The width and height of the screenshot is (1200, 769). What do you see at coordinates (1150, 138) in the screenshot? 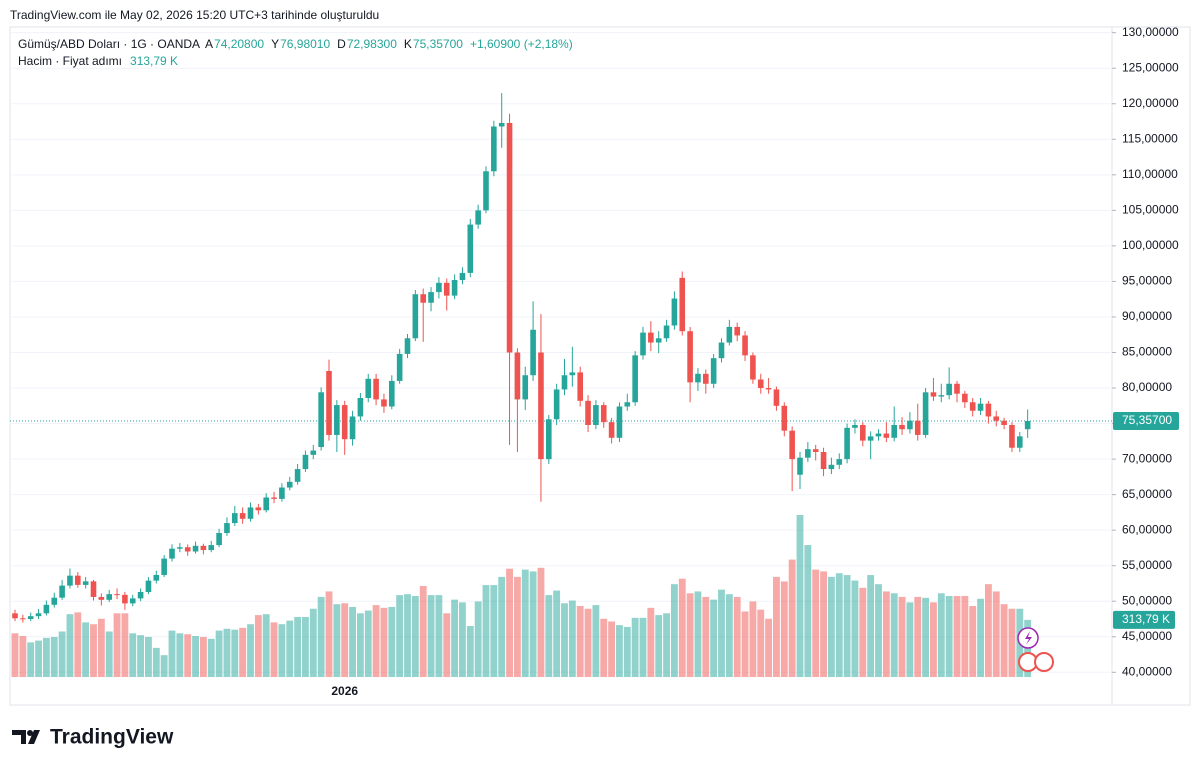
I see `y-tick-label: 115,00000` at bounding box center [1150, 138].